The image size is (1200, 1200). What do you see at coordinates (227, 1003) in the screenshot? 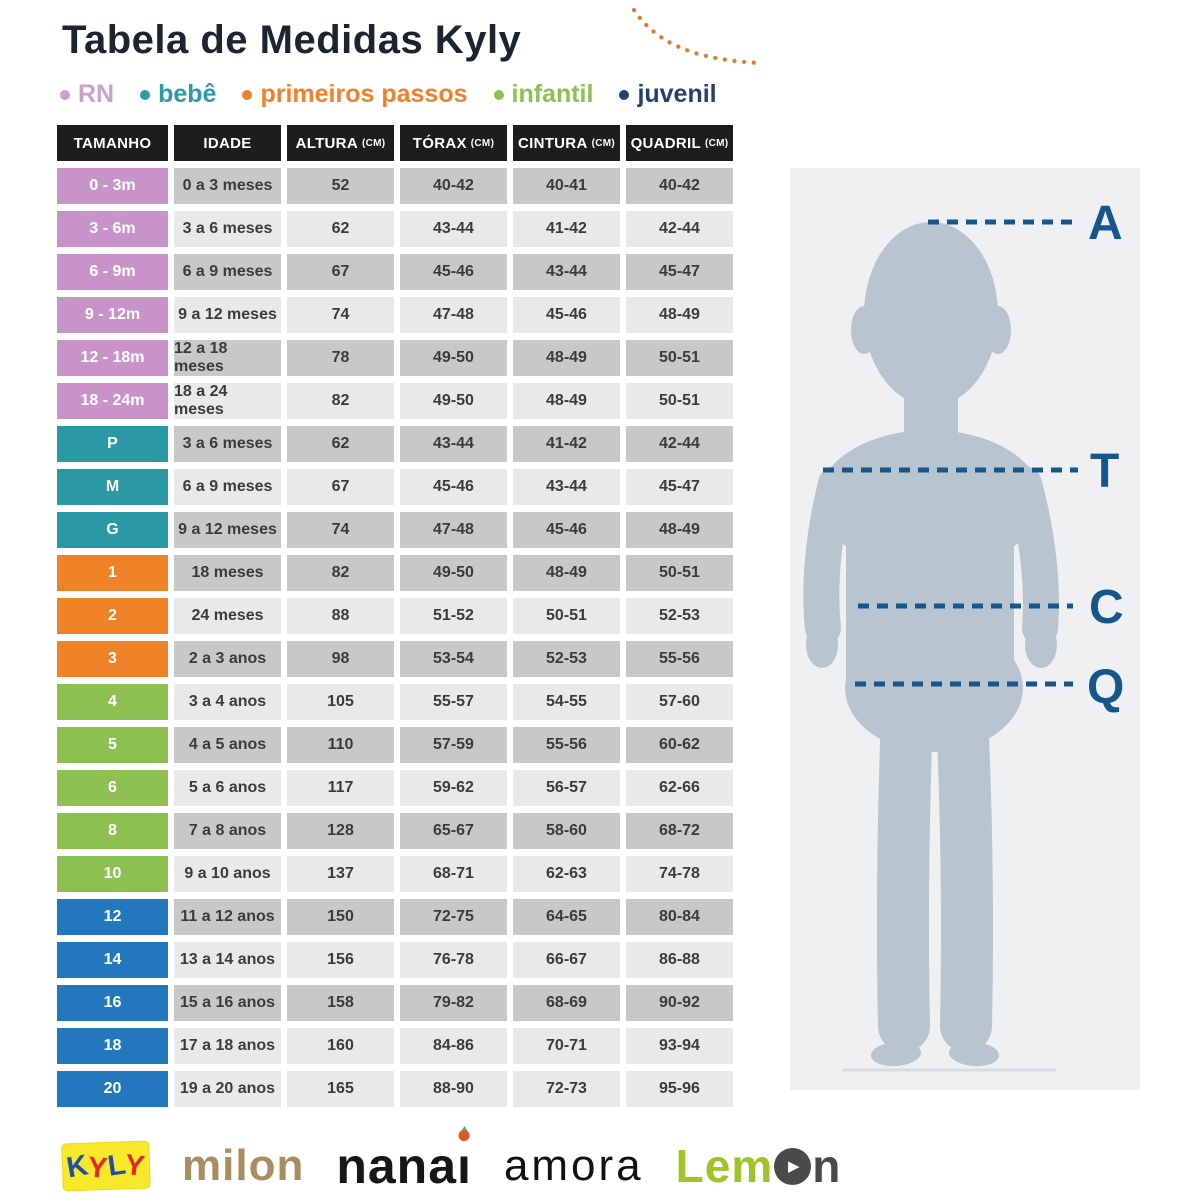
I see `idade-cell: 15 a 16 anos` at bounding box center [227, 1003].